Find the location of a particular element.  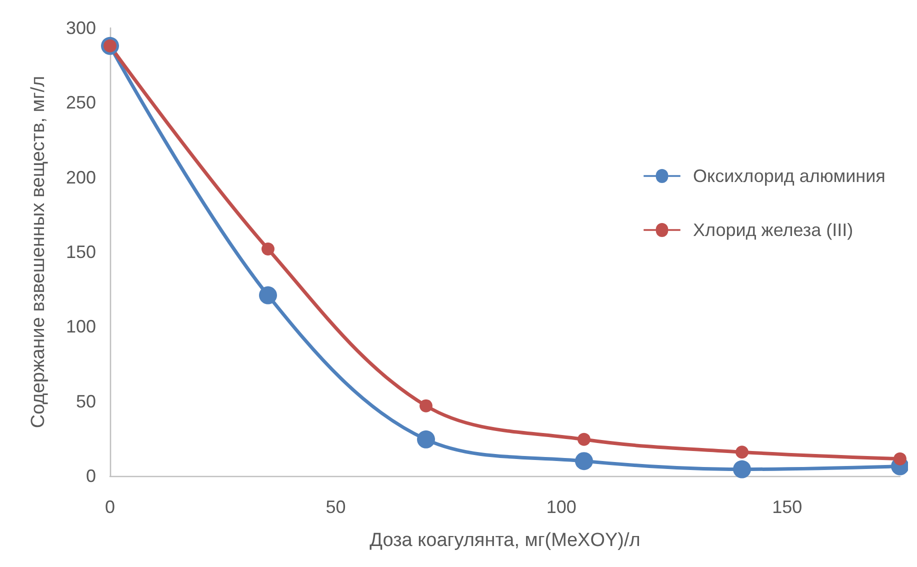

y-tick-label: 250 is located at coordinates (81, 102).